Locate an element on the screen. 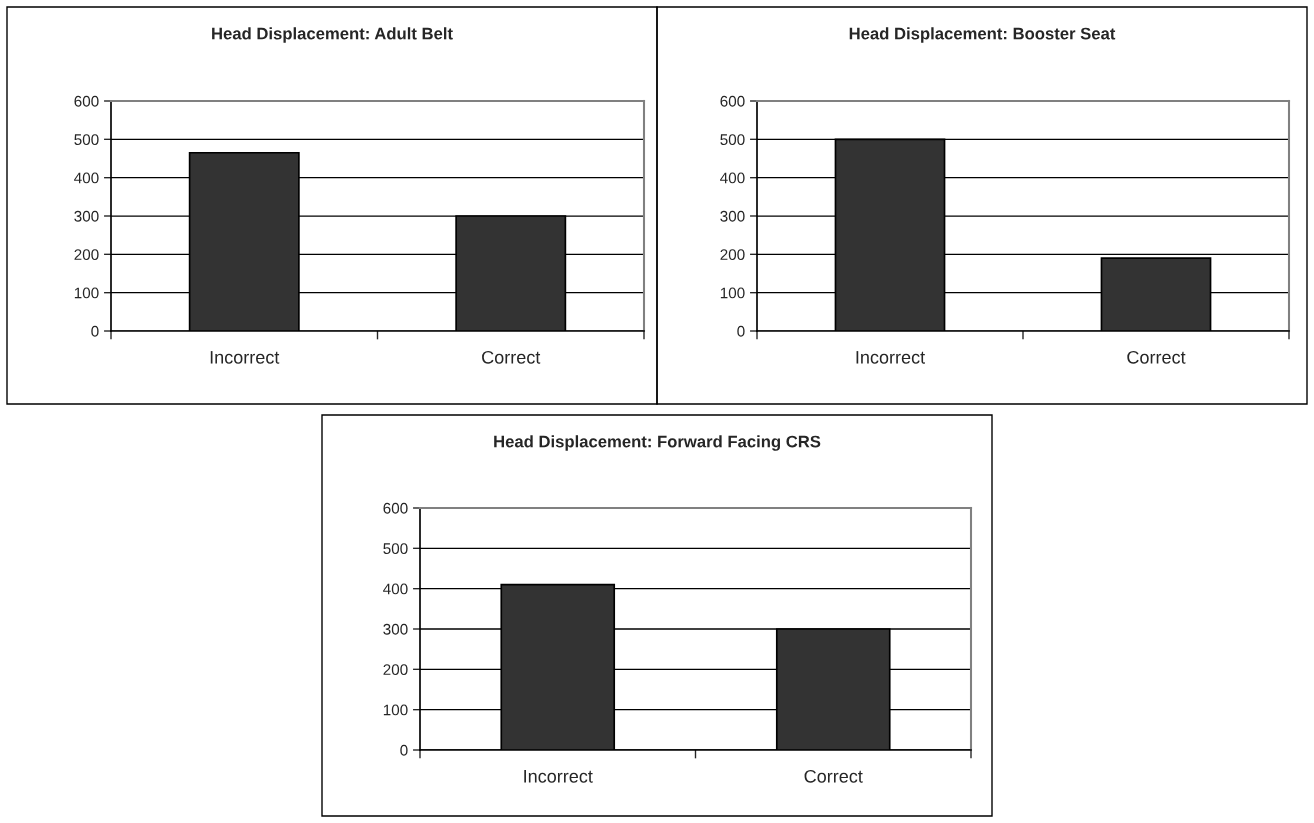 This screenshot has height=823, width=1314. chart-title: Head Displacement: Forward Facing CRS is located at coordinates (657, 443).